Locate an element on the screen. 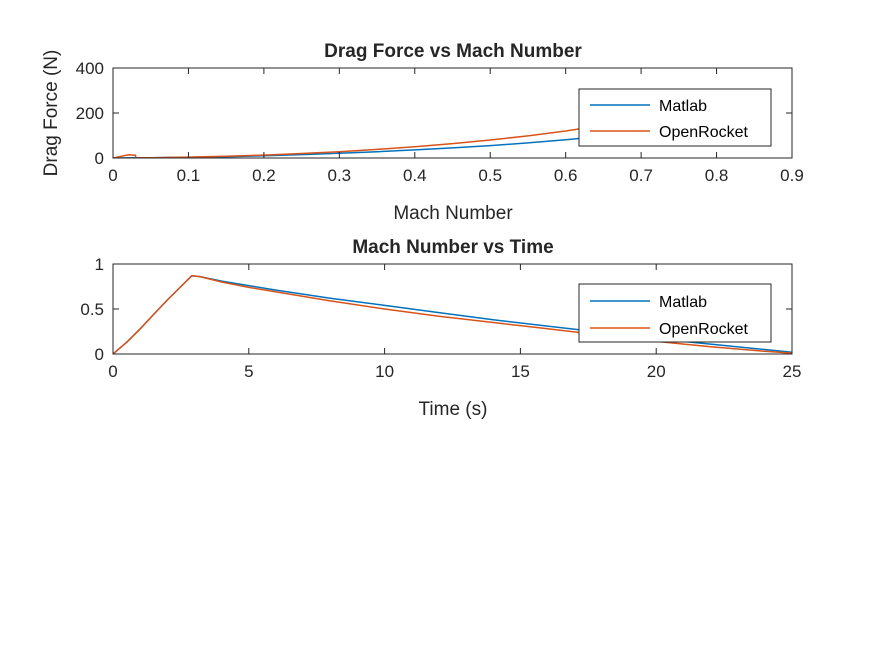 The image size is (875, 656). y-tick-label: 400 is located at coordinates (90, 68).